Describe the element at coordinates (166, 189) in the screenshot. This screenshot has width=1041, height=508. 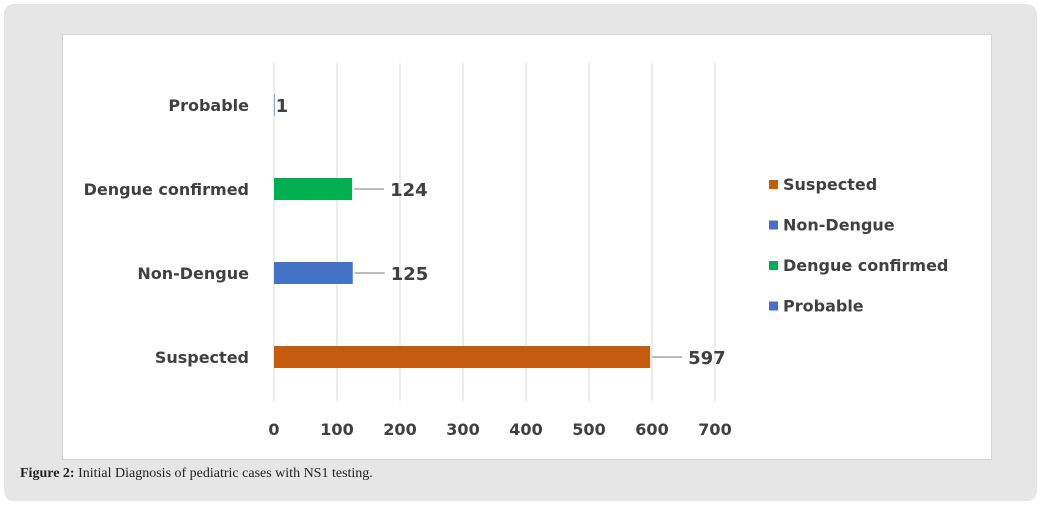
I see `category-label: Dengue confirmed` at that location.